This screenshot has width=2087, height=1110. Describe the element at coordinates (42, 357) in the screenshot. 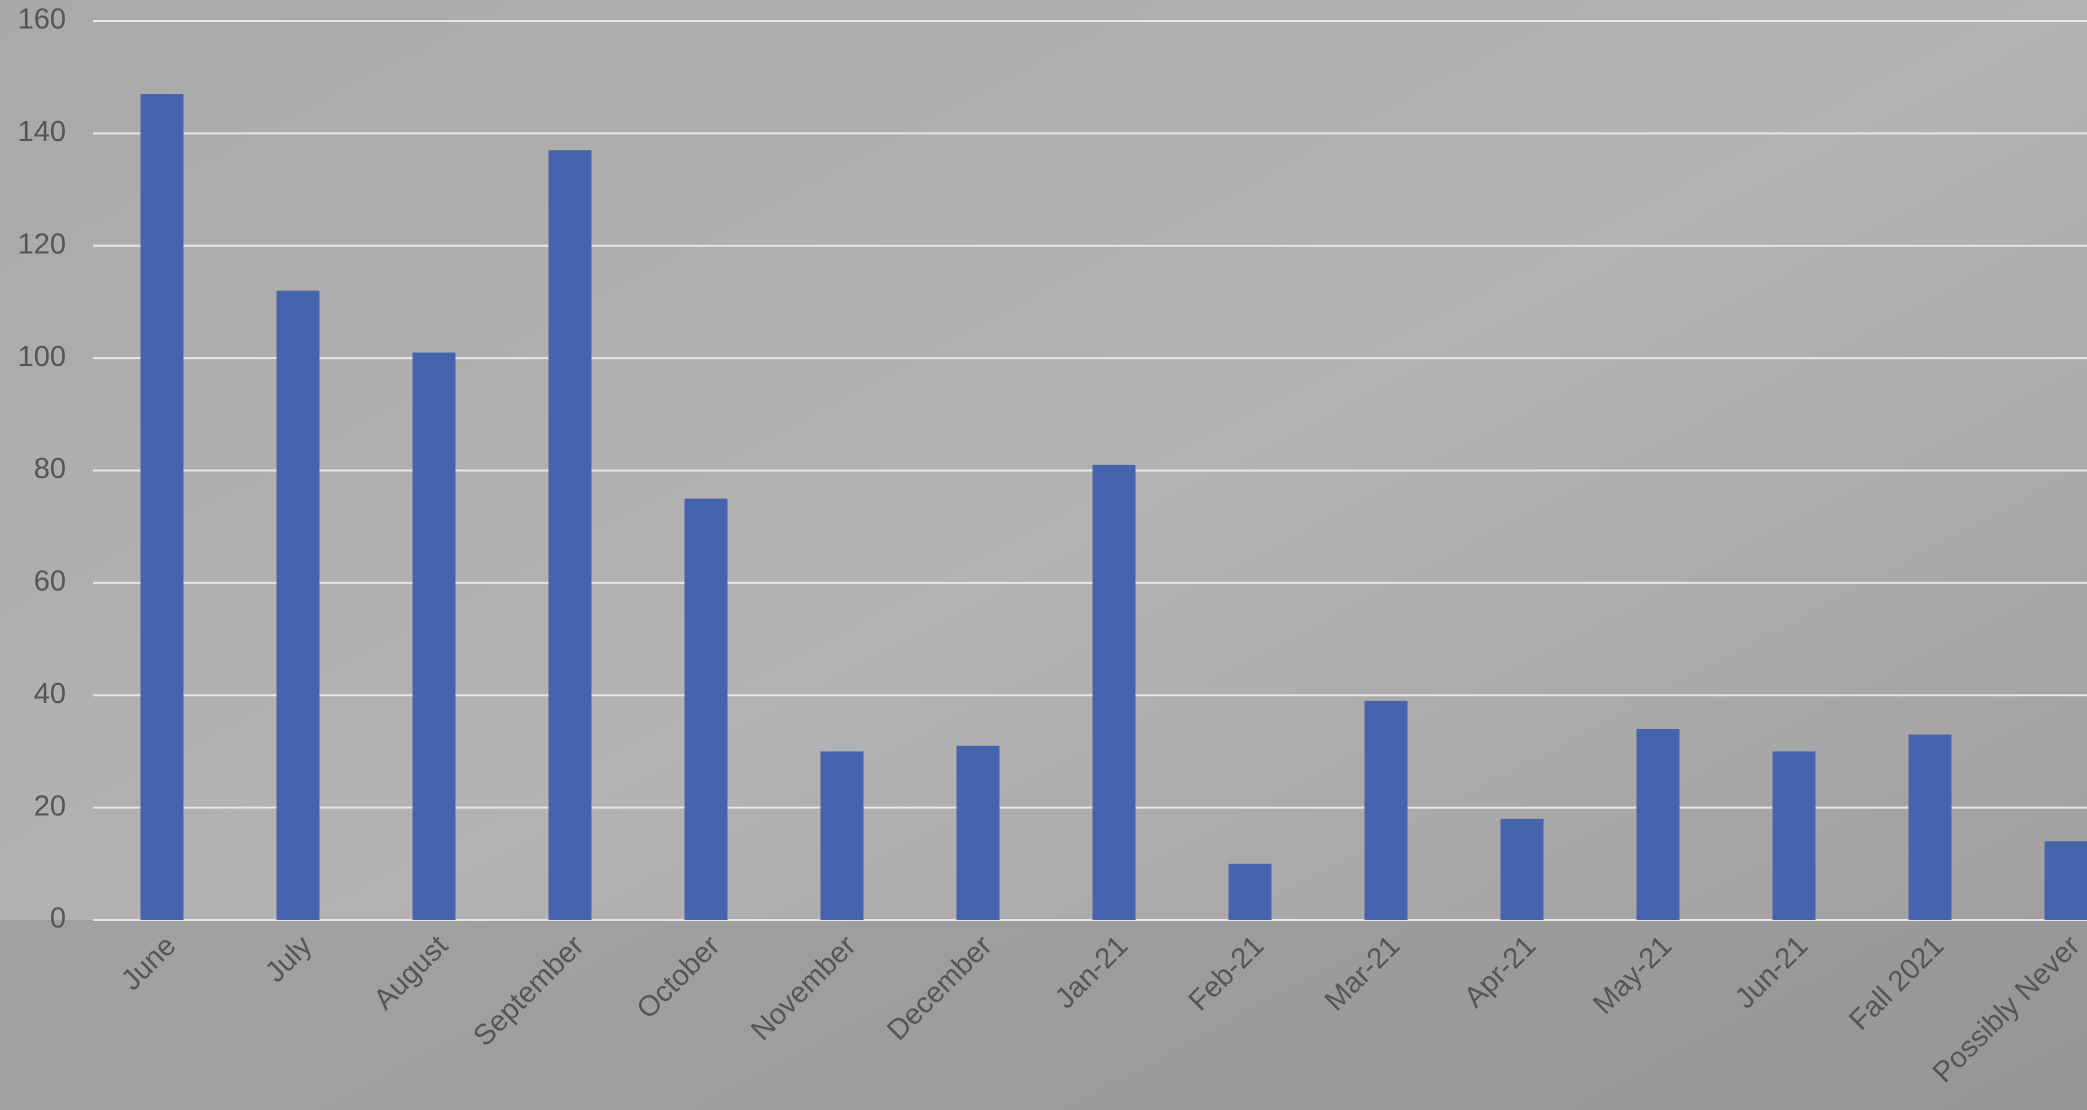

I see `y-tick-label: 100` at that location.